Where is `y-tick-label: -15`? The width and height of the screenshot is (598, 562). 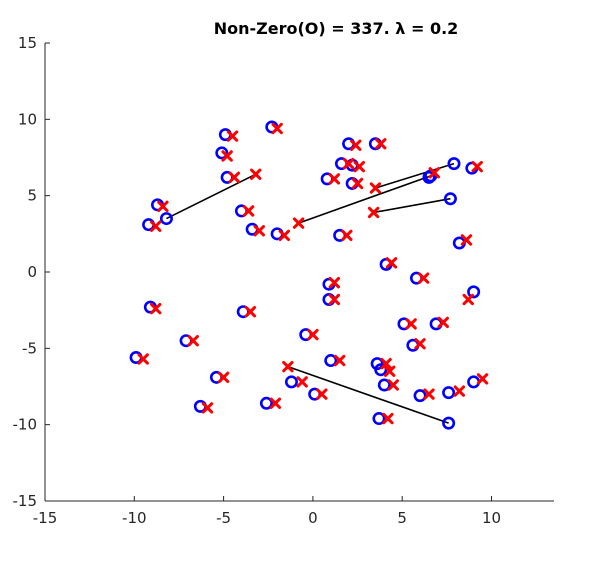 y-tick-label: -15 is located at coordinates (25, 501).